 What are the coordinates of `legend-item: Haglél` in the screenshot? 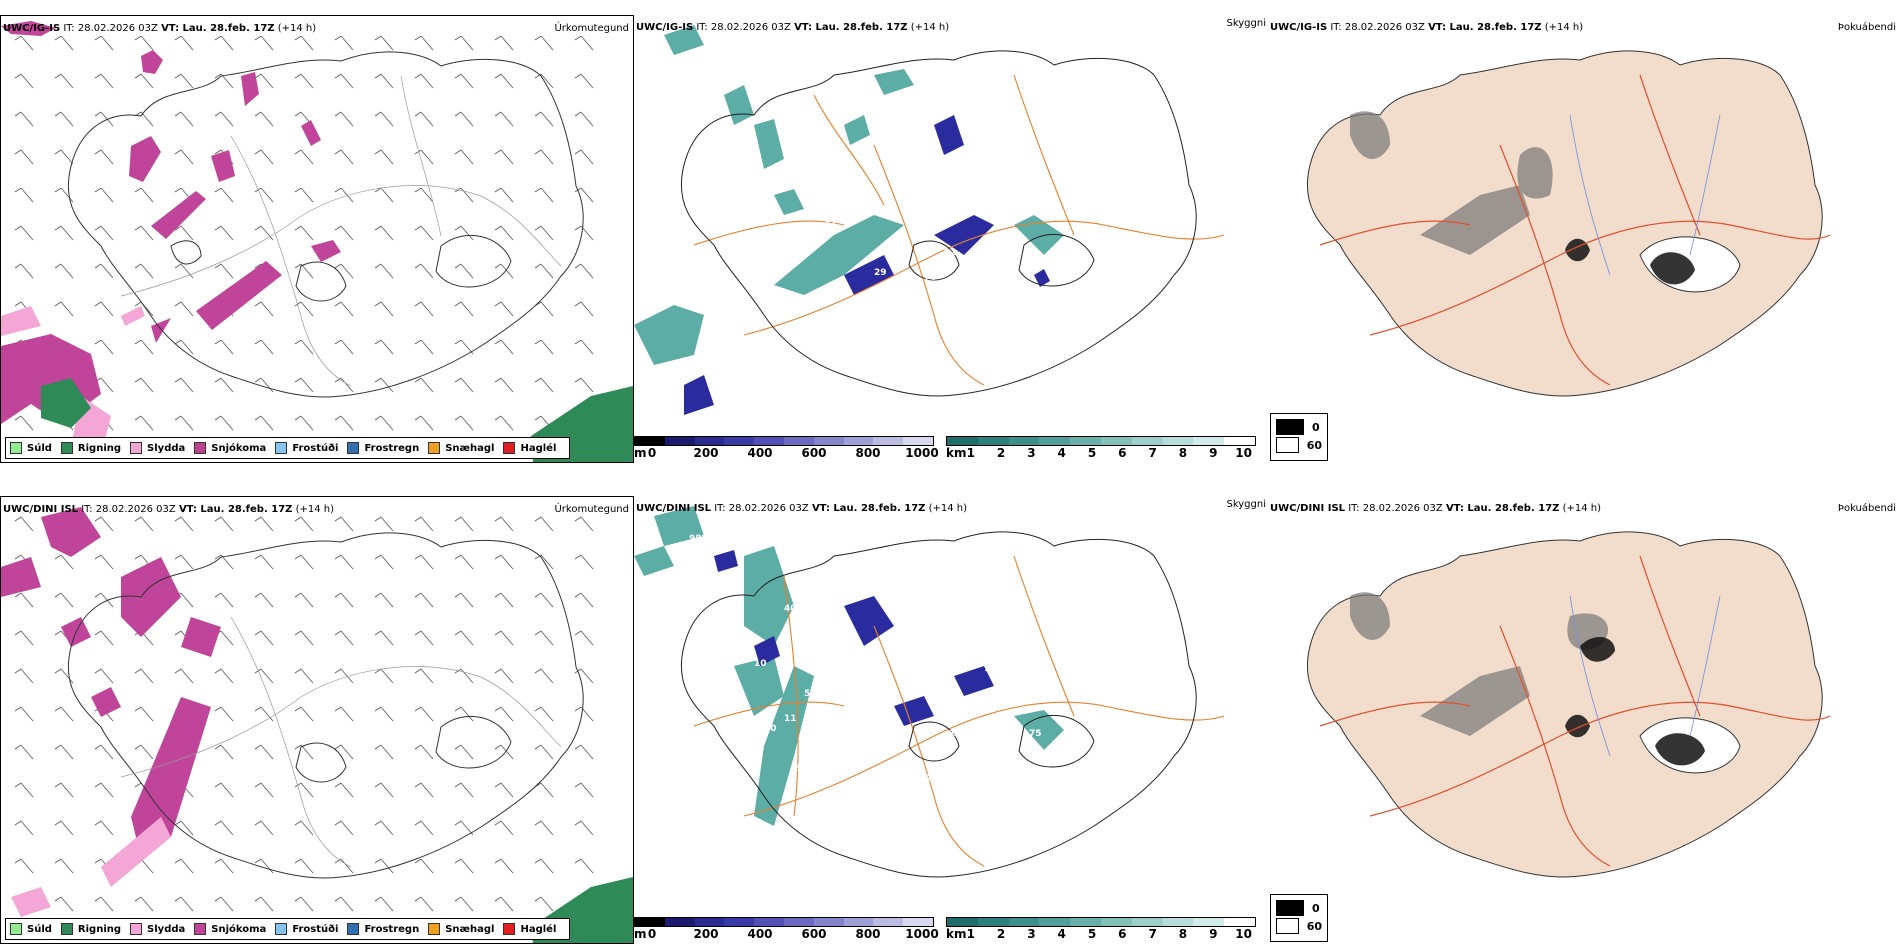 It's located at (529, 448).